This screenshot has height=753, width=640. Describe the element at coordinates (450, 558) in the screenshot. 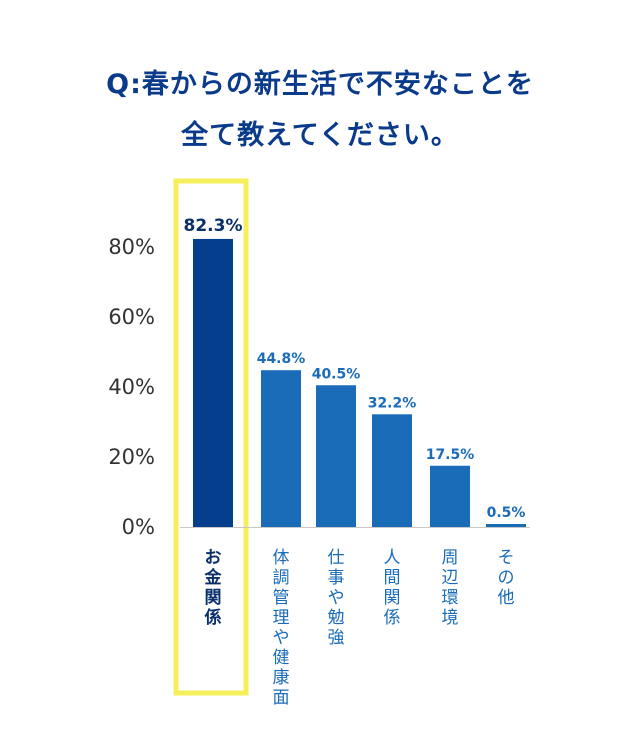

I see `category-label-char: 周` at that location.